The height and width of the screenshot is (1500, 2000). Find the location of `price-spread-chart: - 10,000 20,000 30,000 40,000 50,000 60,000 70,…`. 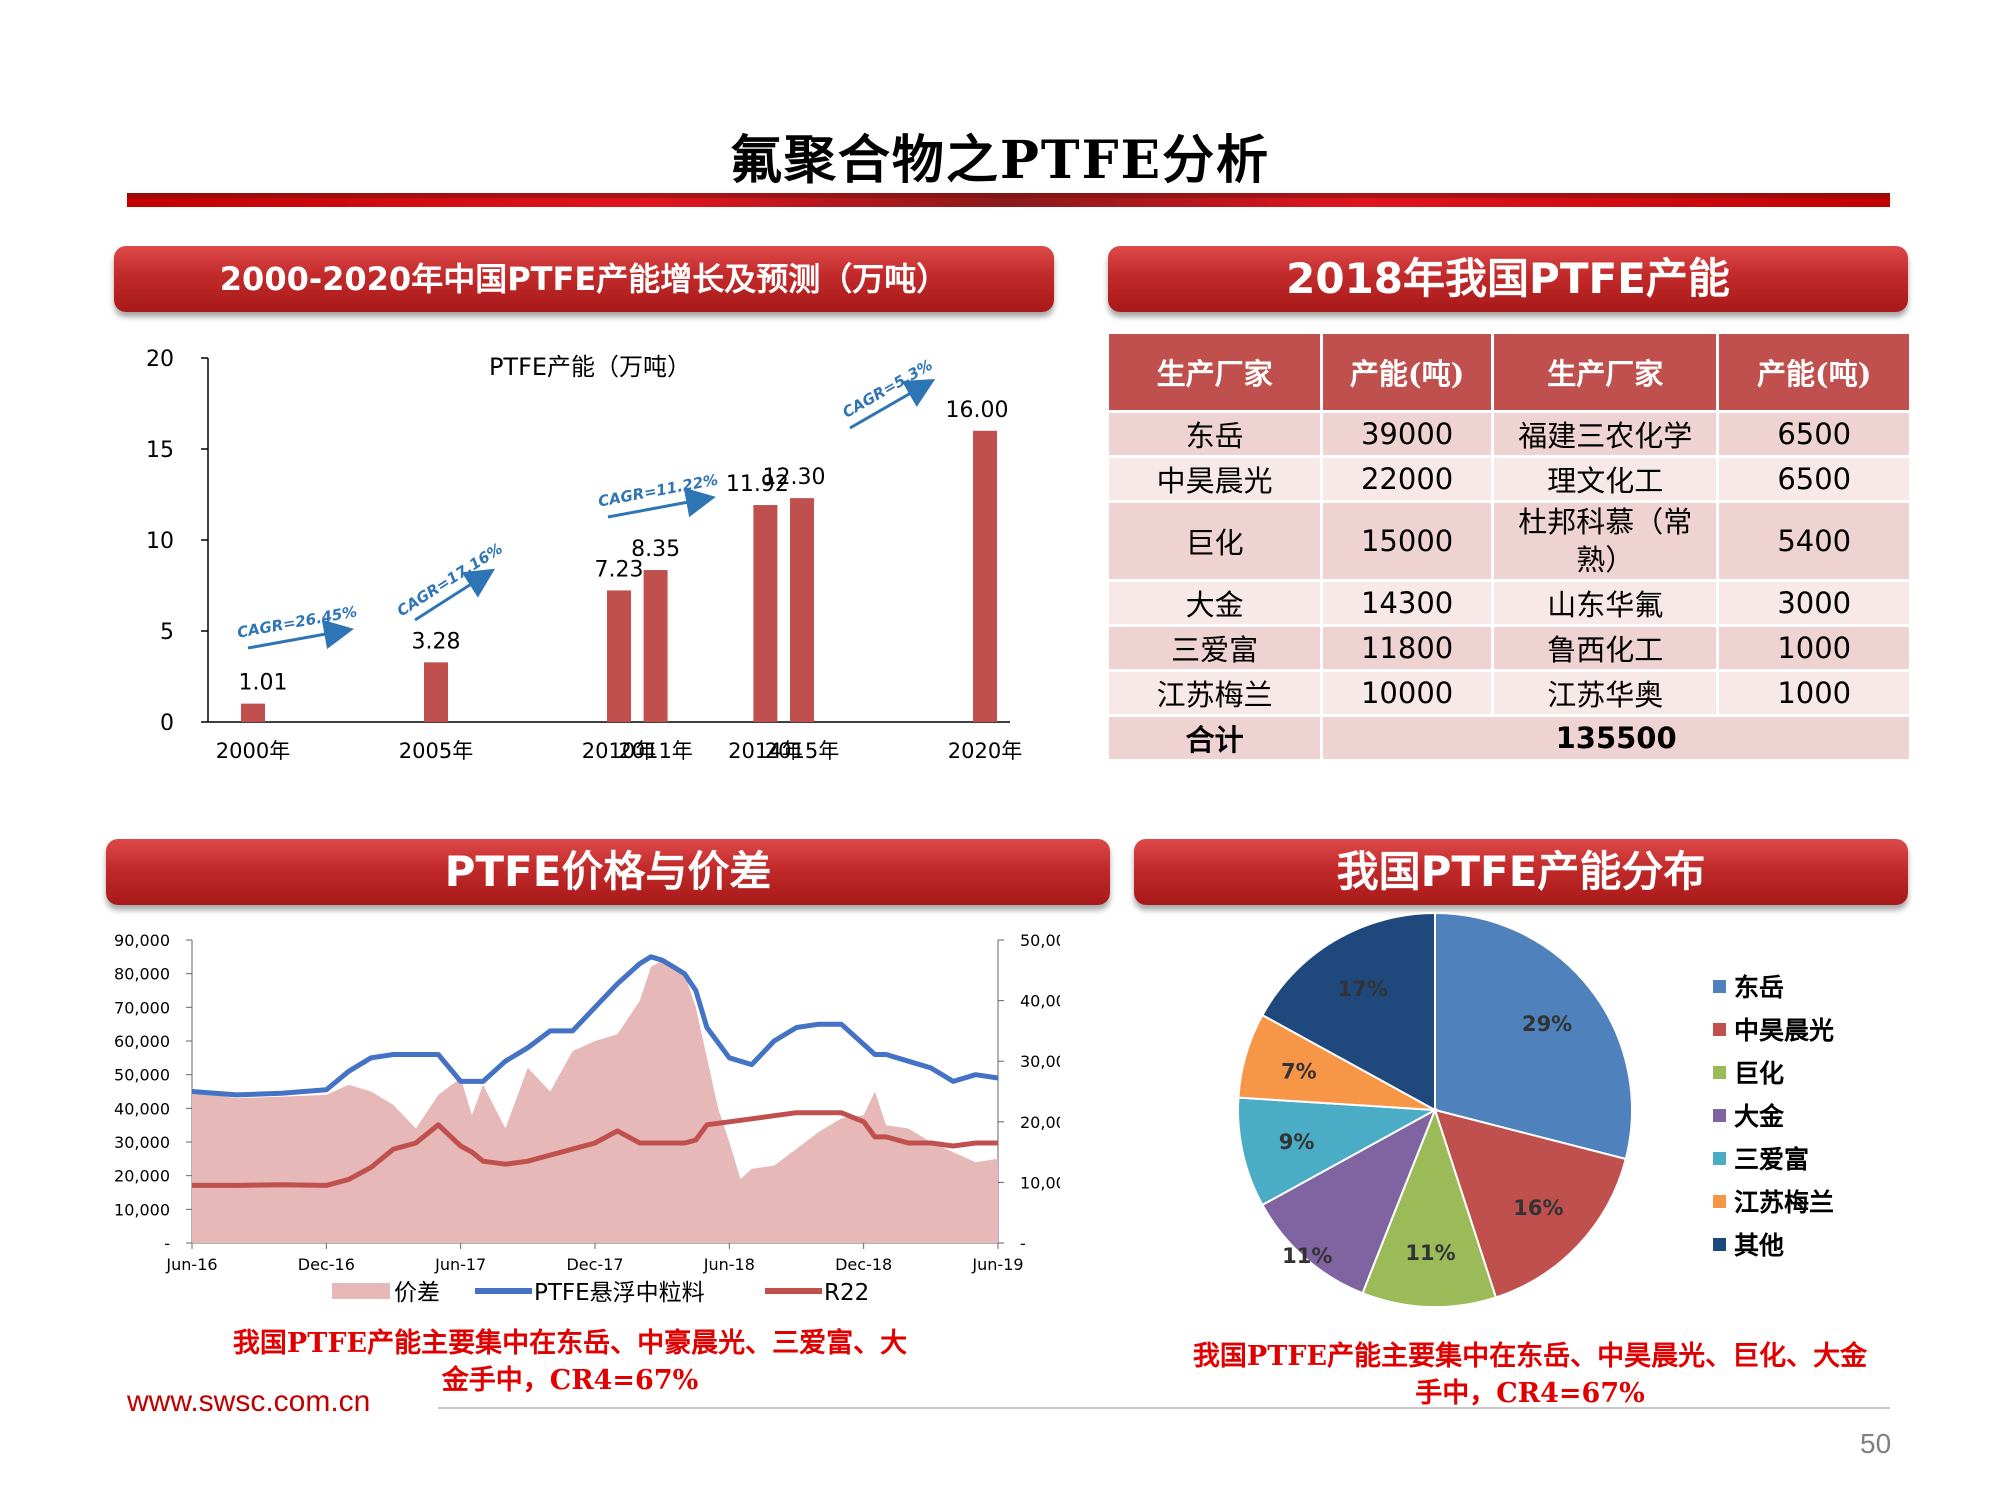

price-spread-chart: - 10,000 20,000 30,000 40,000 50,000 60,000 70,… is located at coordinates (587, 1118).